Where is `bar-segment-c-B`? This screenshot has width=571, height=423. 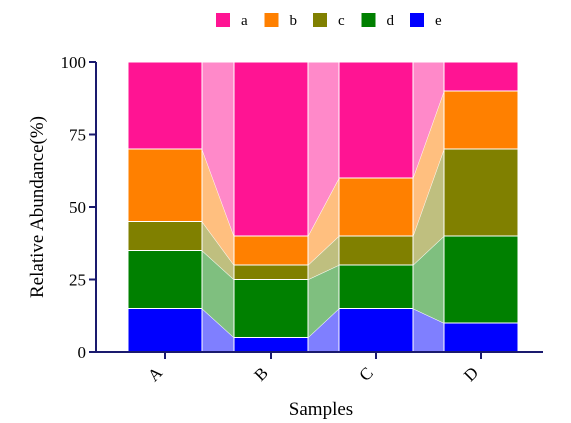
bar-segment-c-B is located at coordinates (271, 272).